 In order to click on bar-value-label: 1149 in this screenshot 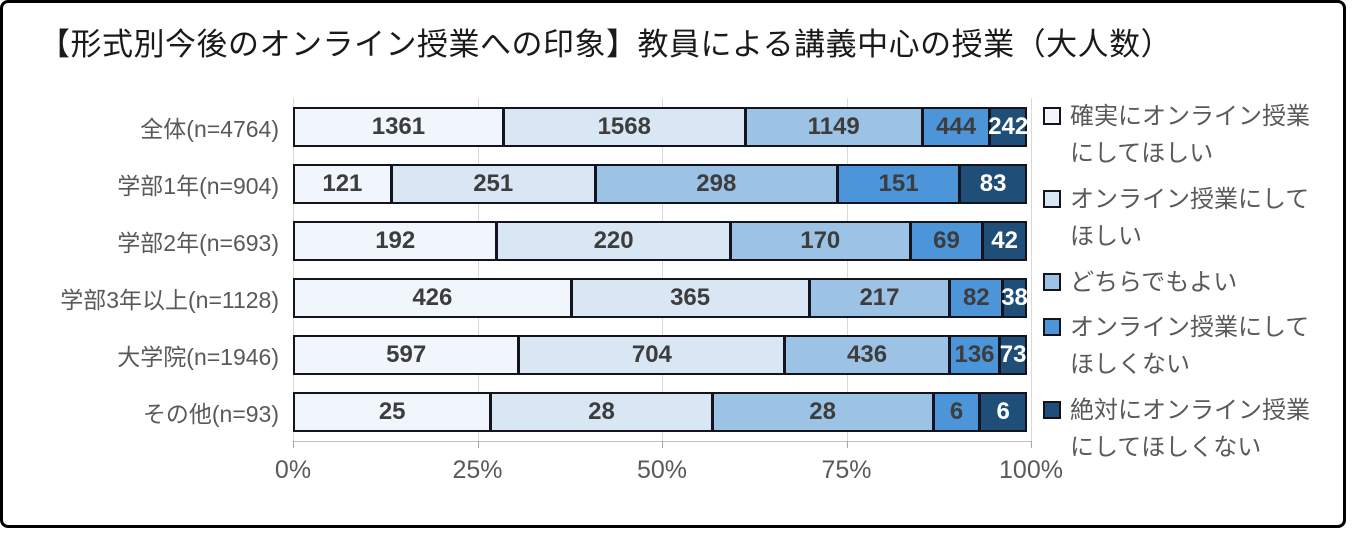, I will do `click(833, 126)`.